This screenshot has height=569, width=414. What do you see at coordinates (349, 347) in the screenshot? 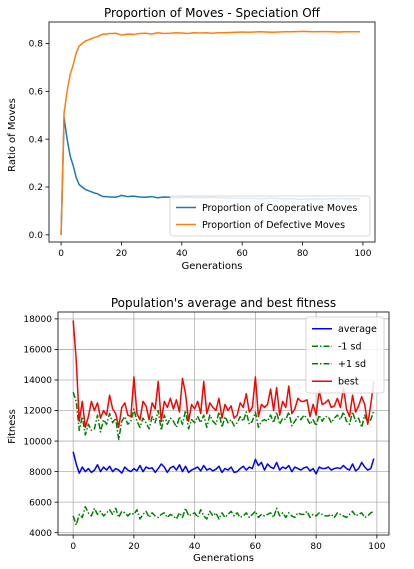
I see `legend-label-2: -1 sd` at bounding box center [349, 347].